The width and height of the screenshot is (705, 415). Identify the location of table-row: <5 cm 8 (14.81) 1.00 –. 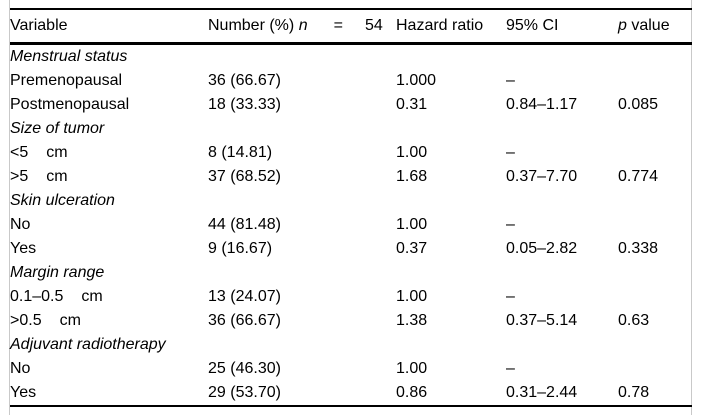
(351, 153).